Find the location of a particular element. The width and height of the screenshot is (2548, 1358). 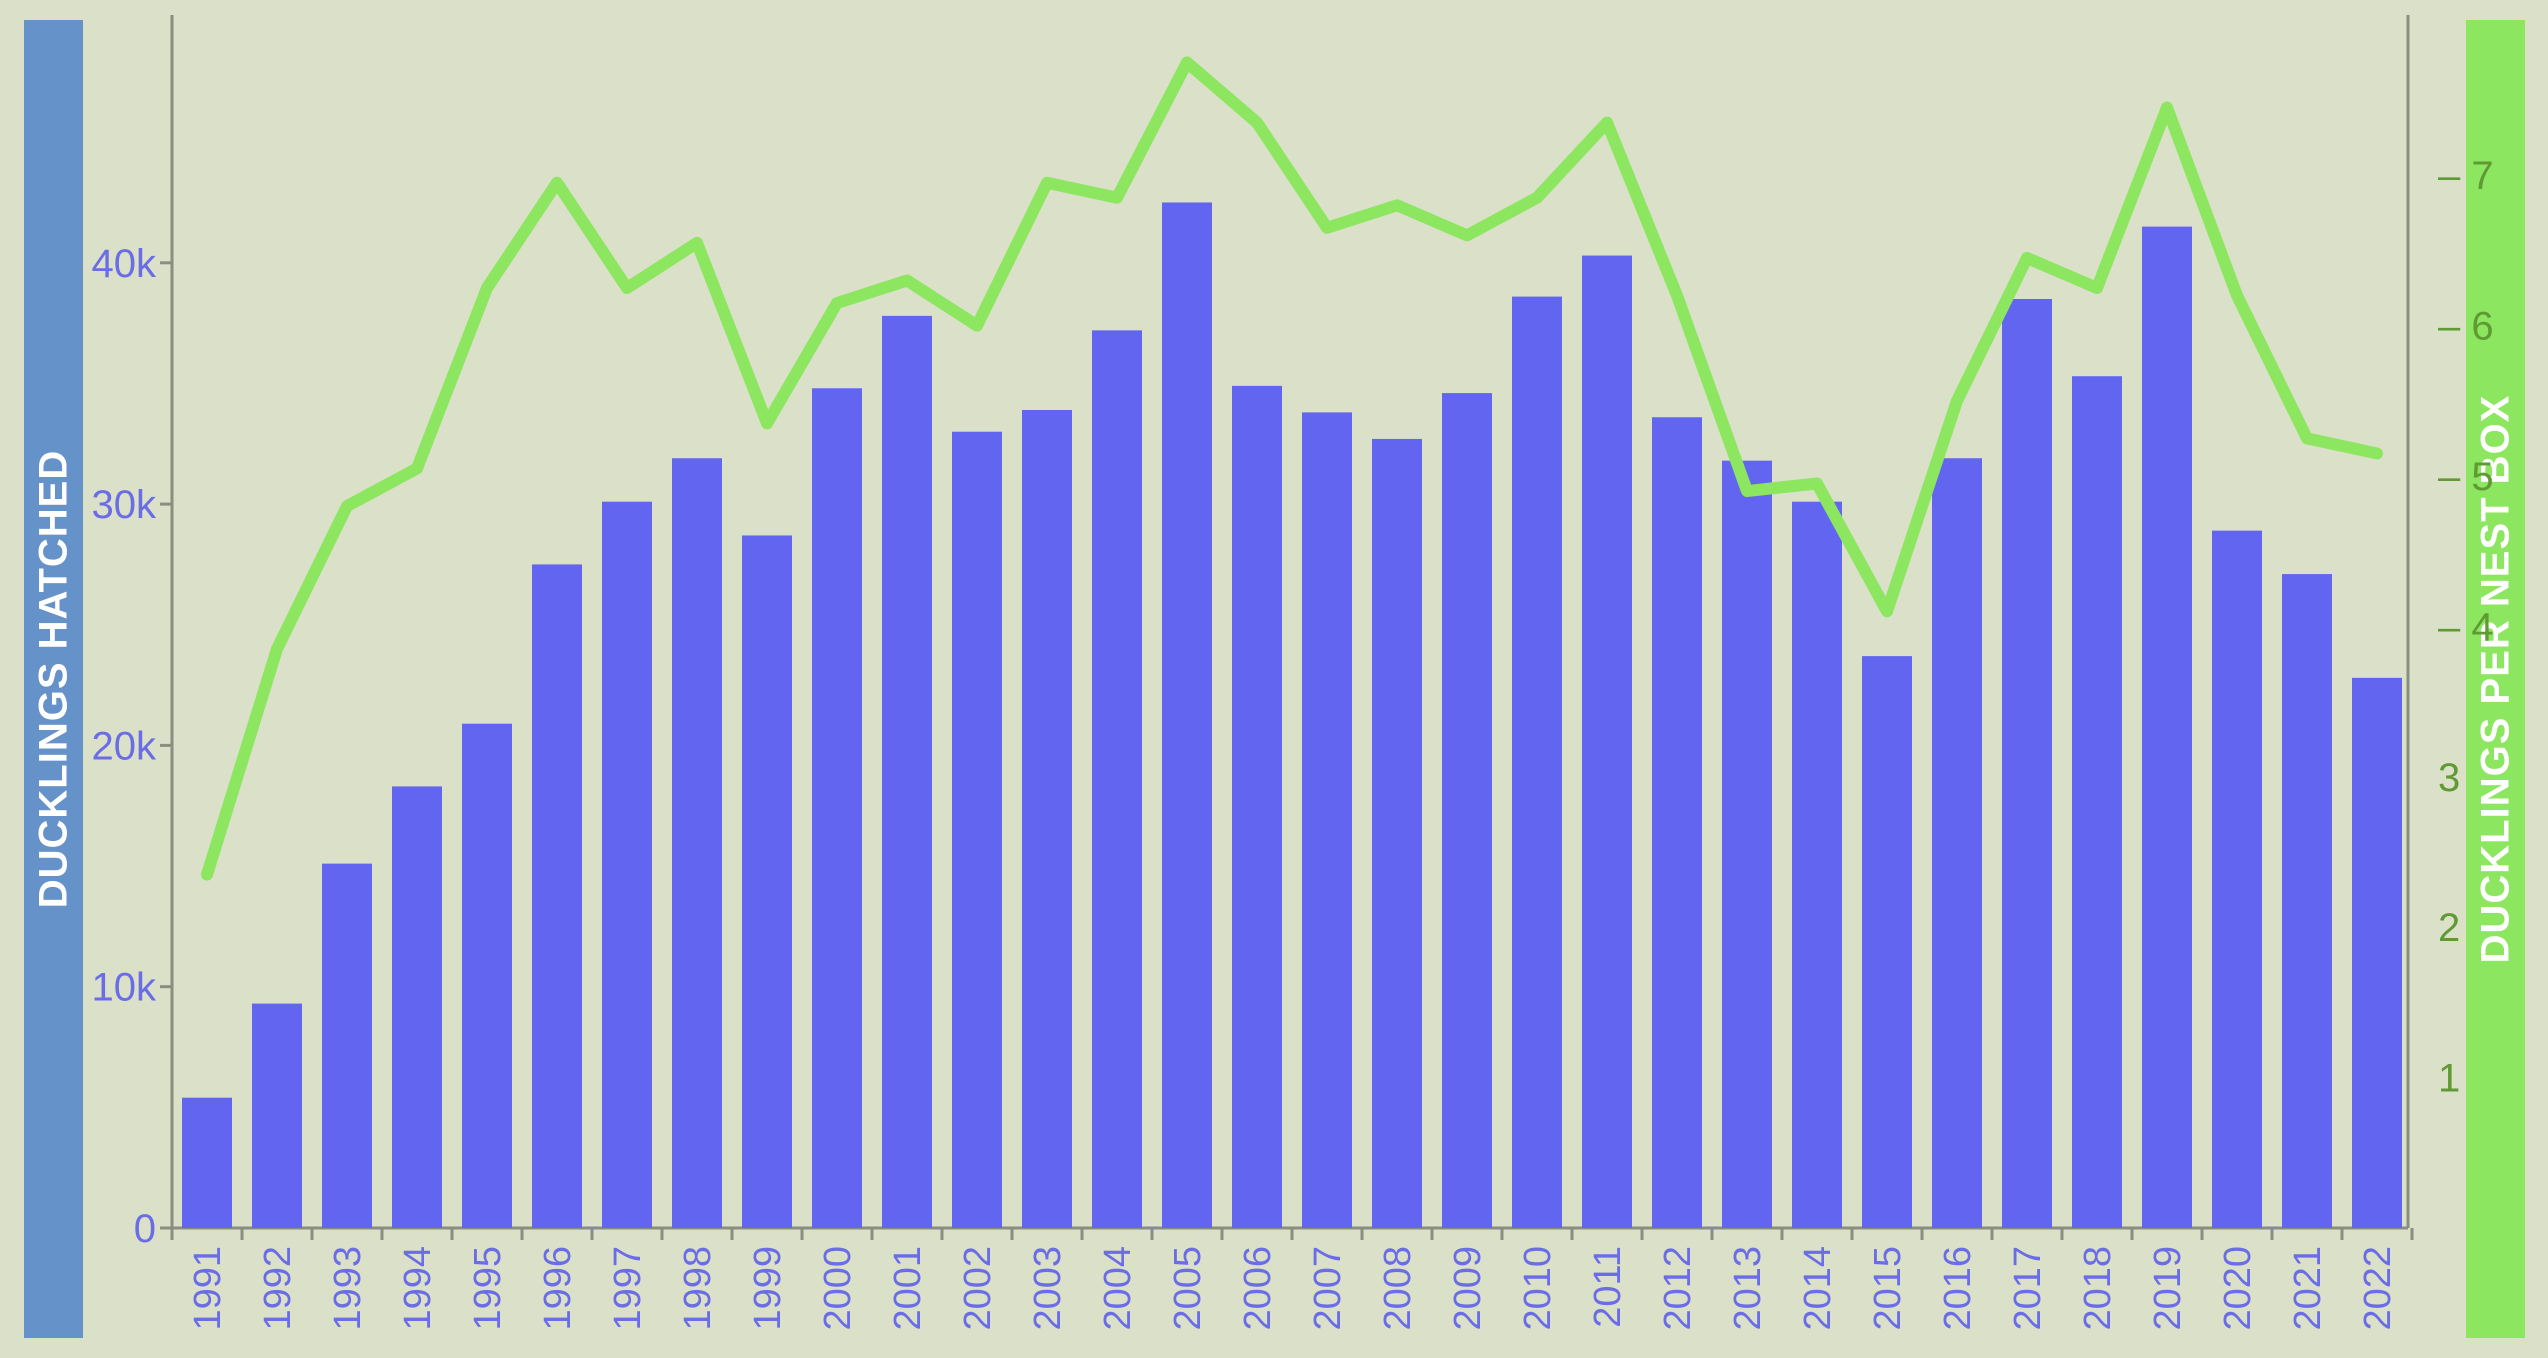

left-tick-label: 0 is located at coordinates (145, 1229).